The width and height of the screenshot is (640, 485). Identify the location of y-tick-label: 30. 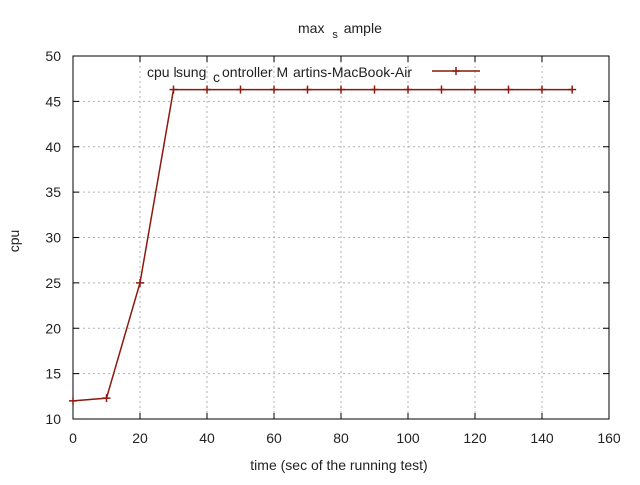
(53, 238).